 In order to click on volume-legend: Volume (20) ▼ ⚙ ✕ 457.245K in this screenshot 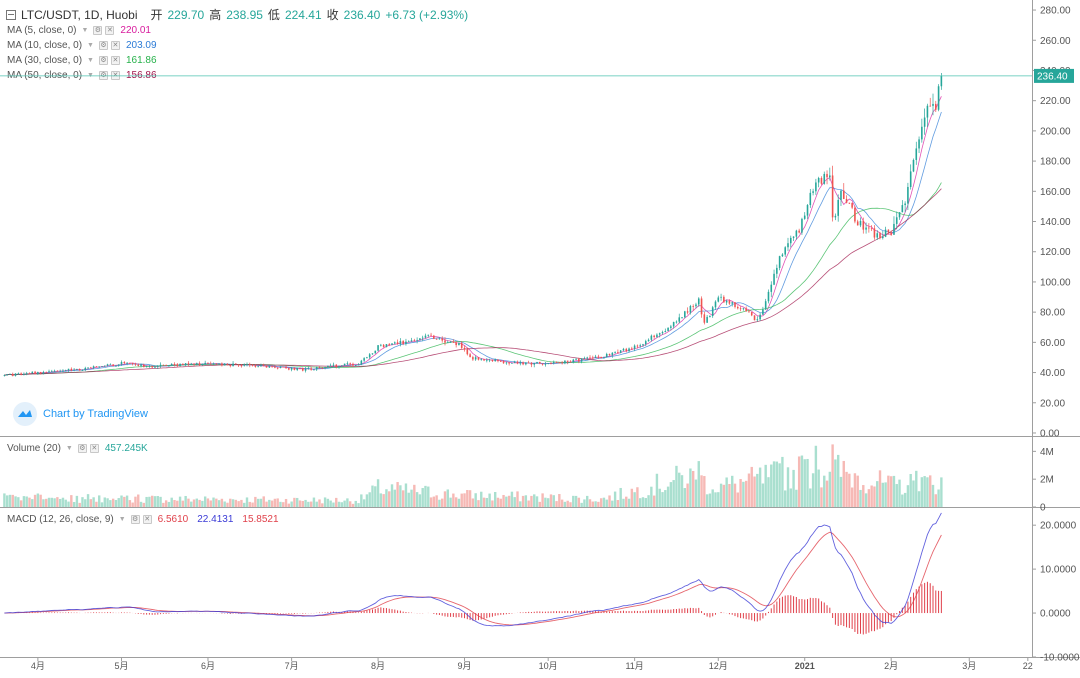, I will do `click(77, 448)`.